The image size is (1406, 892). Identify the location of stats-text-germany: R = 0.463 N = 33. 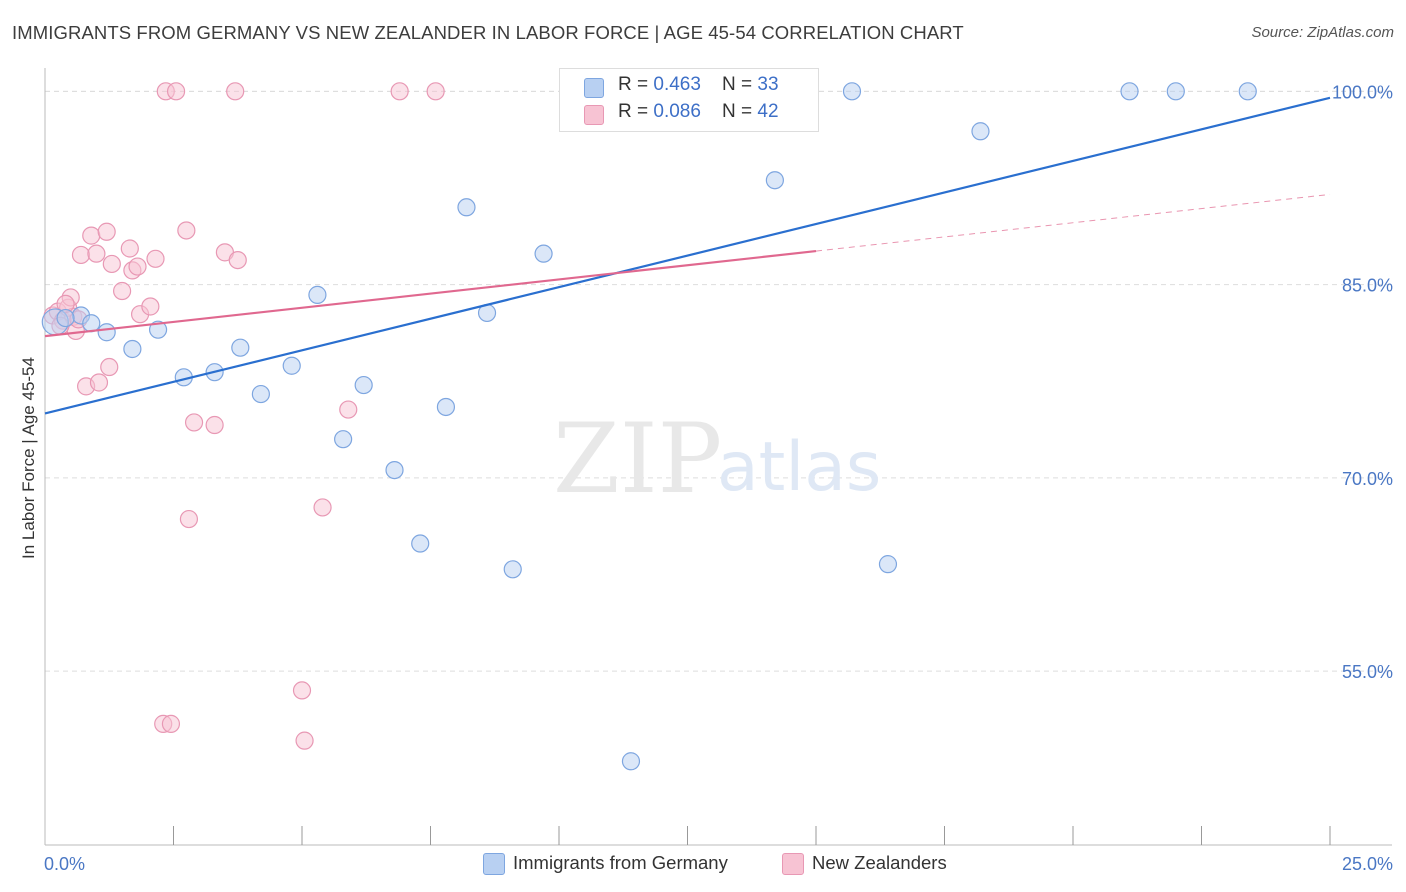
(698, 84).